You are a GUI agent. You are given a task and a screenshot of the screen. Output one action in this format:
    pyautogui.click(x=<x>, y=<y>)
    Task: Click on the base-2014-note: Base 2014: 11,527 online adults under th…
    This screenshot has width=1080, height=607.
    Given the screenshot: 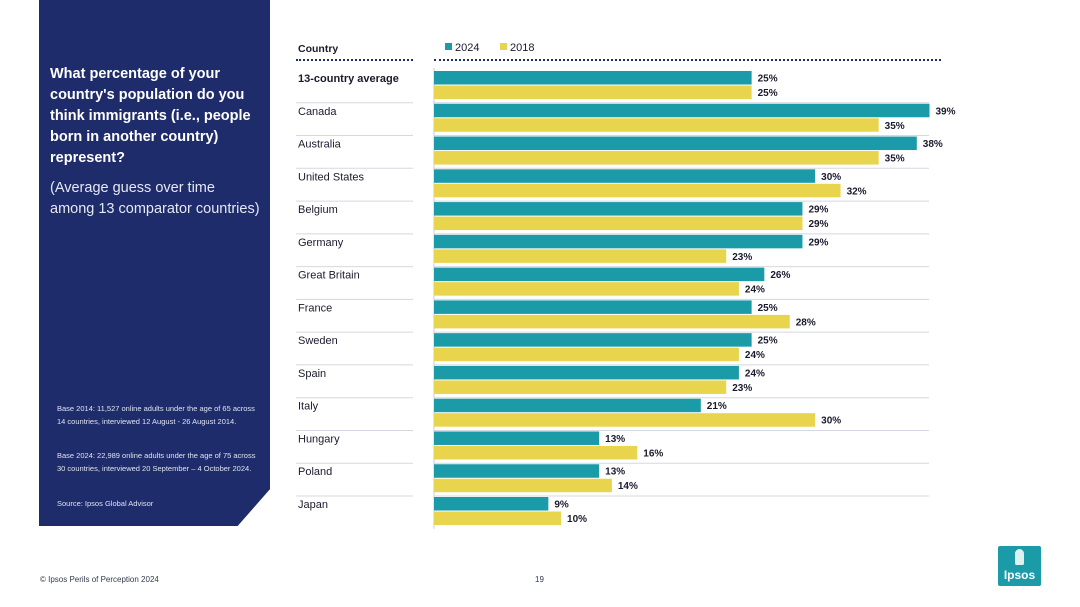 What is the action you would take?
    pyautogui.click(x=156, y=415)
    